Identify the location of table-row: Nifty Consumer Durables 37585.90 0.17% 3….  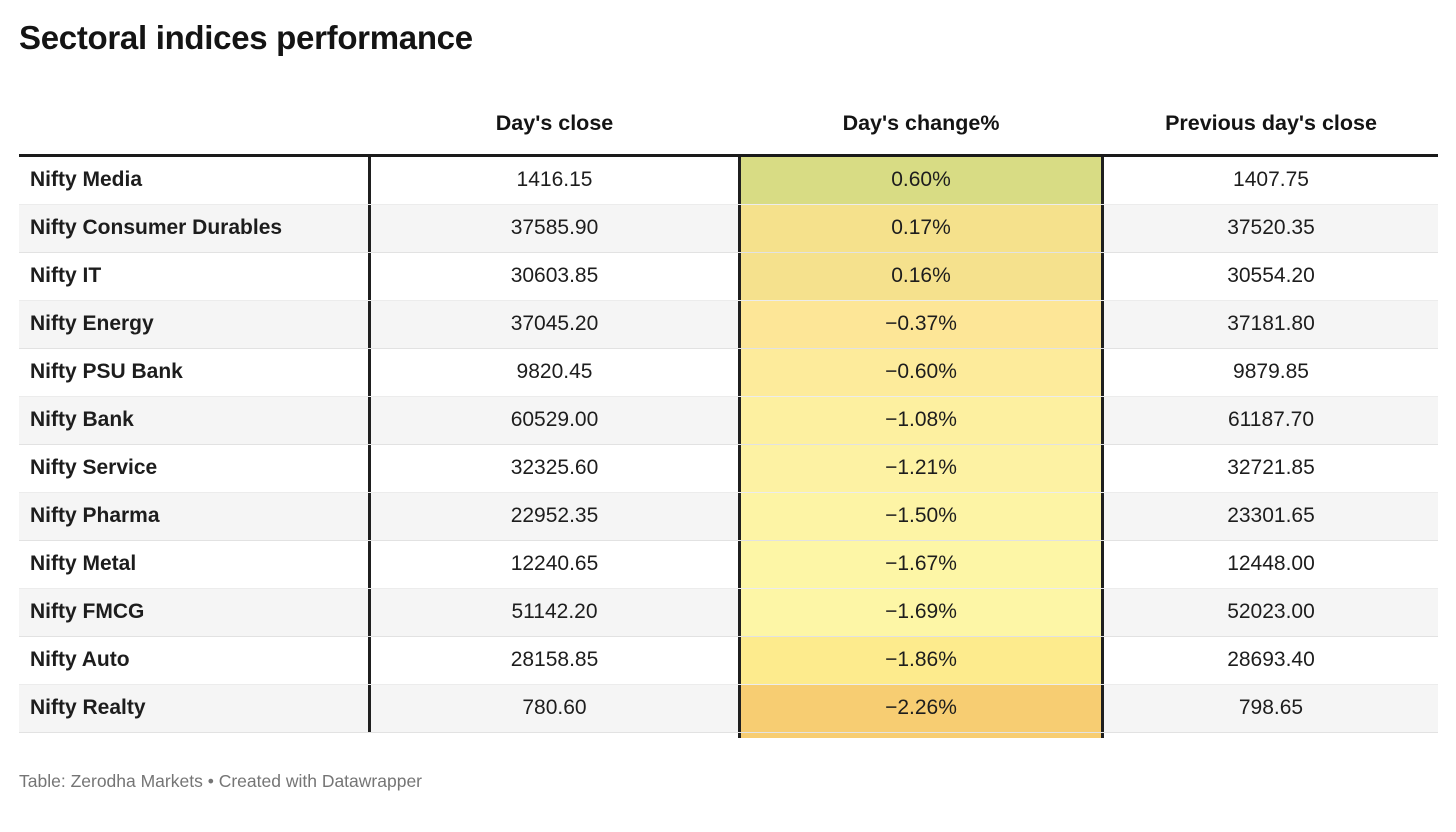
(728, 228).